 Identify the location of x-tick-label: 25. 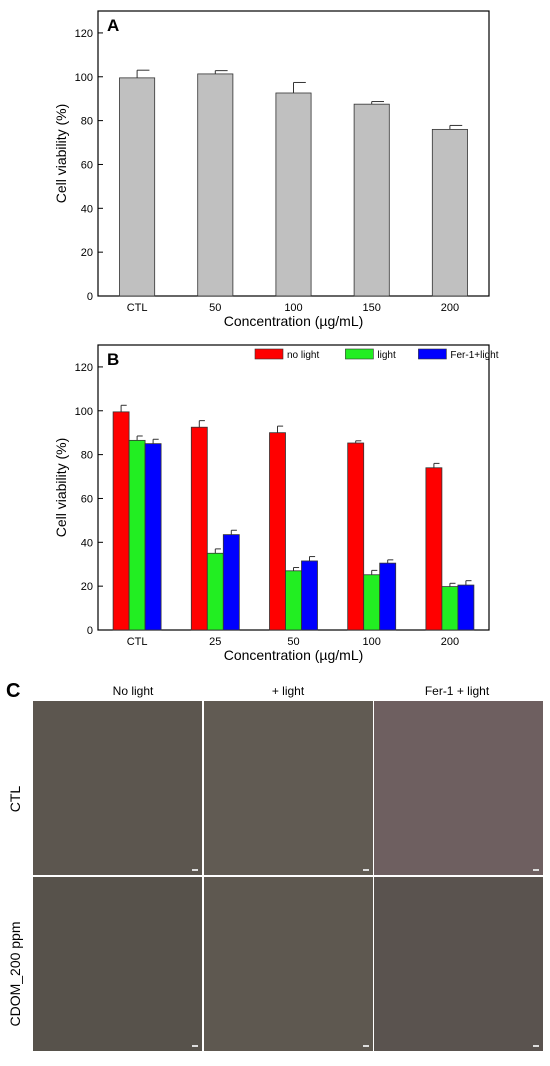
(215, 642).